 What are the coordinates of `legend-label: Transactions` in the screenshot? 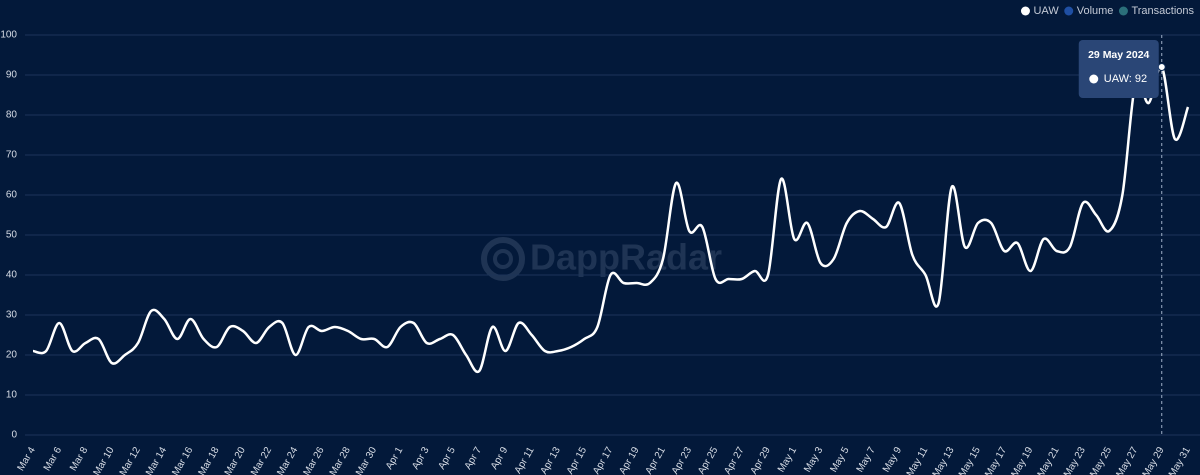 It's located at (1162, 11).